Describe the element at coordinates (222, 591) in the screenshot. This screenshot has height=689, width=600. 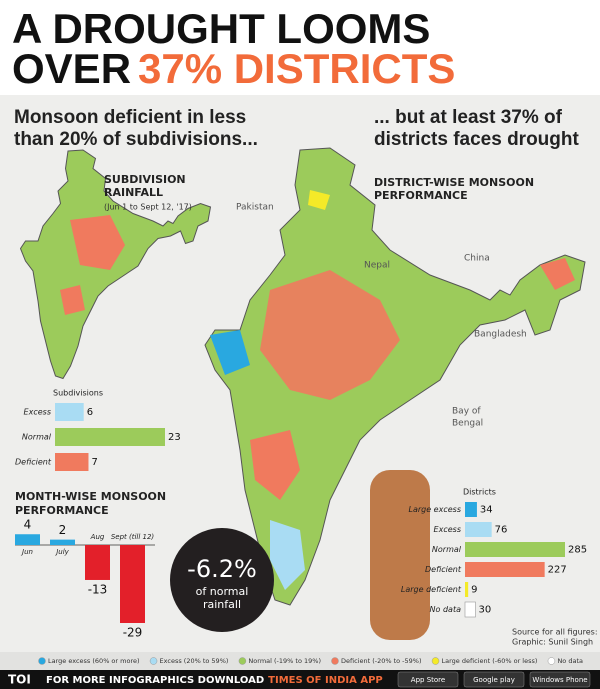
I see `callout-text: of normal` at that location.